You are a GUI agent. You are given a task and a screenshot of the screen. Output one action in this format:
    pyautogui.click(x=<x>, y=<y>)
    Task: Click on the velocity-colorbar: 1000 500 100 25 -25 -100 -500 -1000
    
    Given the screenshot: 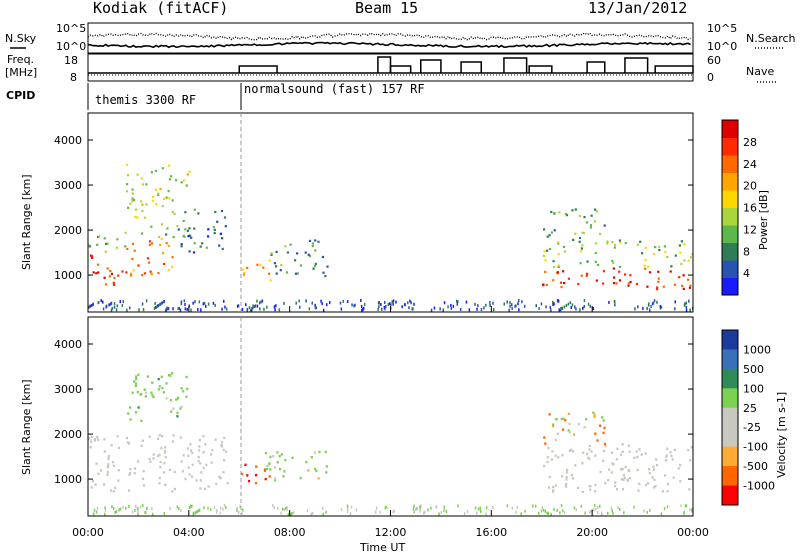 What is the action you would take?
    pyautogui.click(x=748, y=417)
    